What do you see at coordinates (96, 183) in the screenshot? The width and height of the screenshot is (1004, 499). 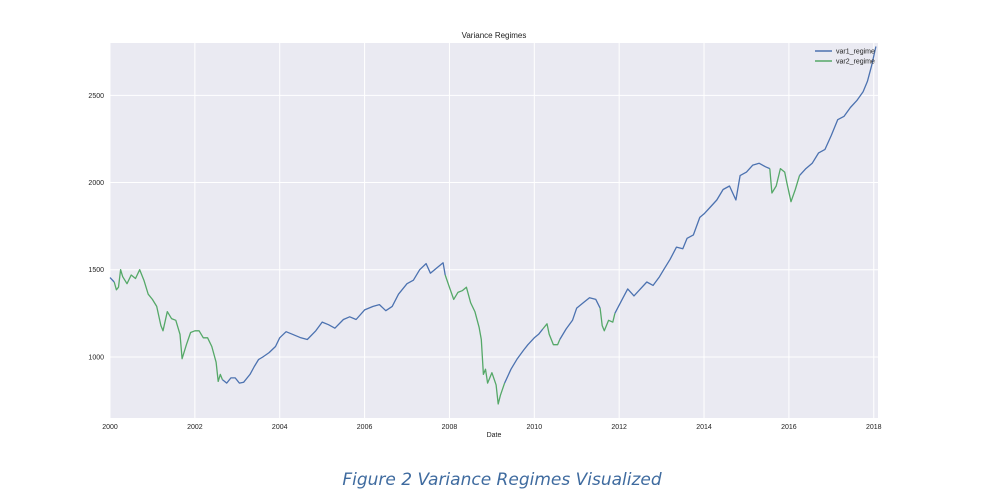 I see `y-tick-label: 2000` at bounding box center [96, 183].